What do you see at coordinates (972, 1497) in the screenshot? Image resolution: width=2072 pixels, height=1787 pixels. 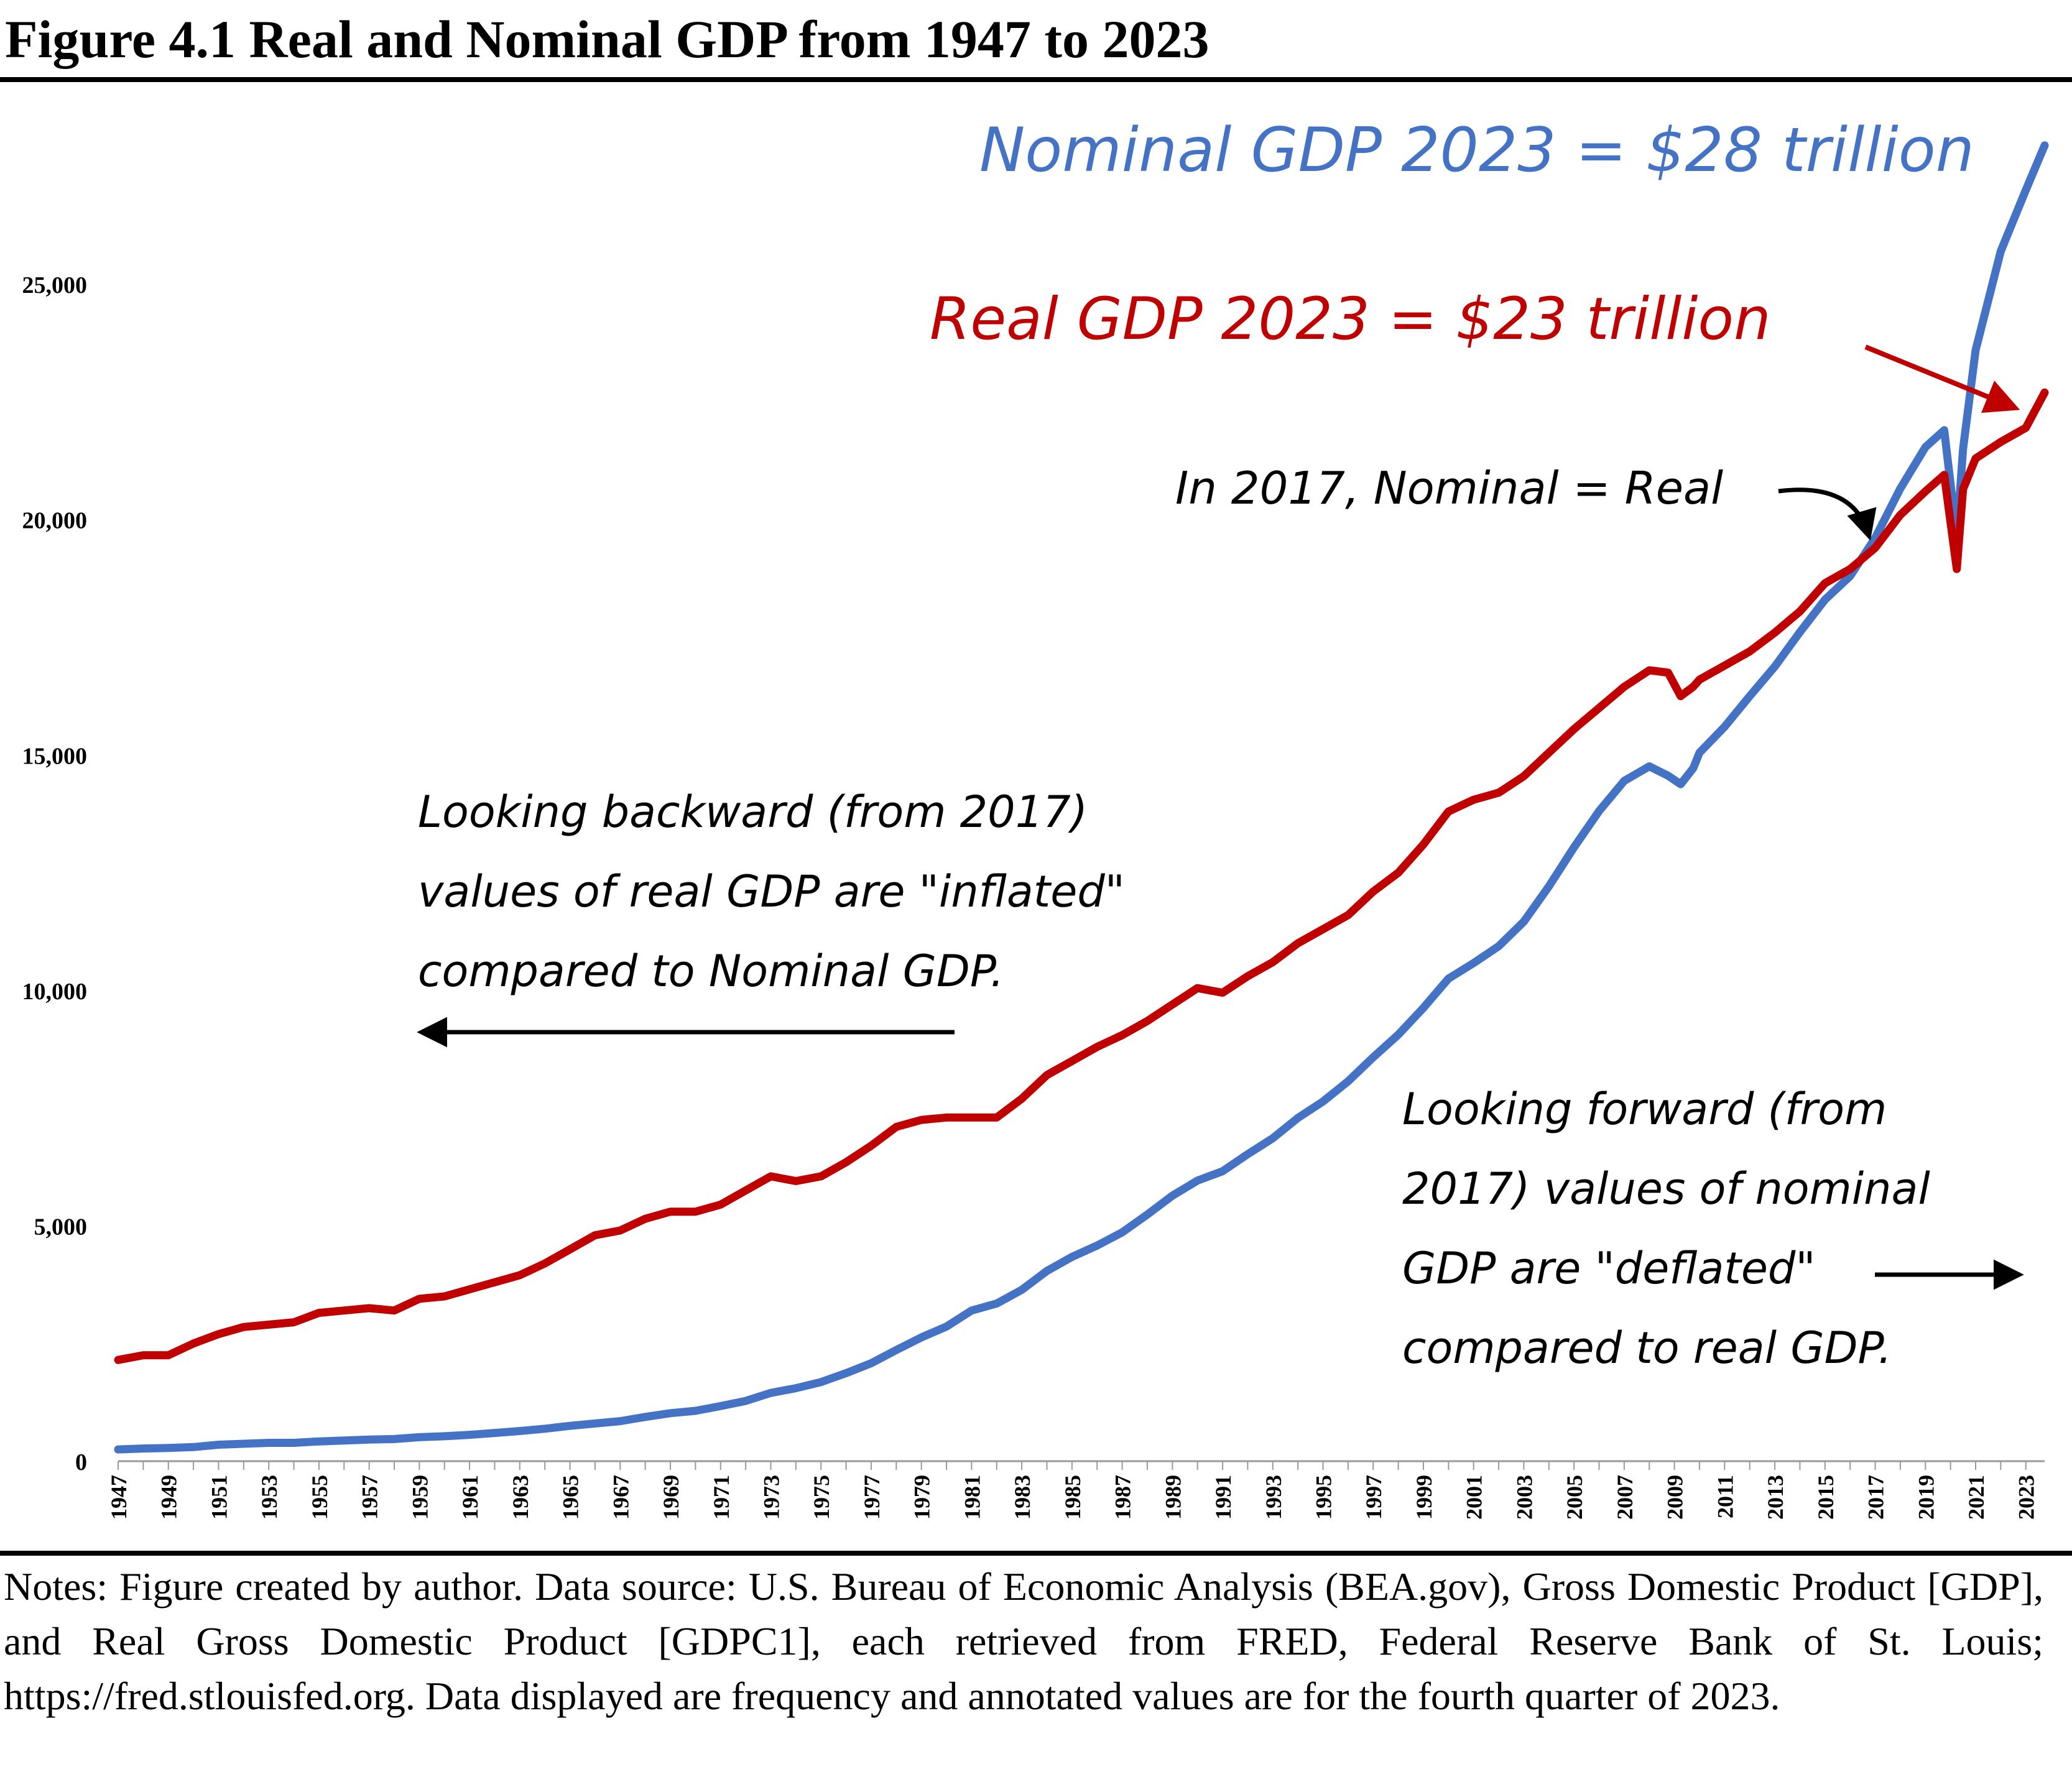 I see `x-tick-label: 1981` at bounding box center [972, 1497].